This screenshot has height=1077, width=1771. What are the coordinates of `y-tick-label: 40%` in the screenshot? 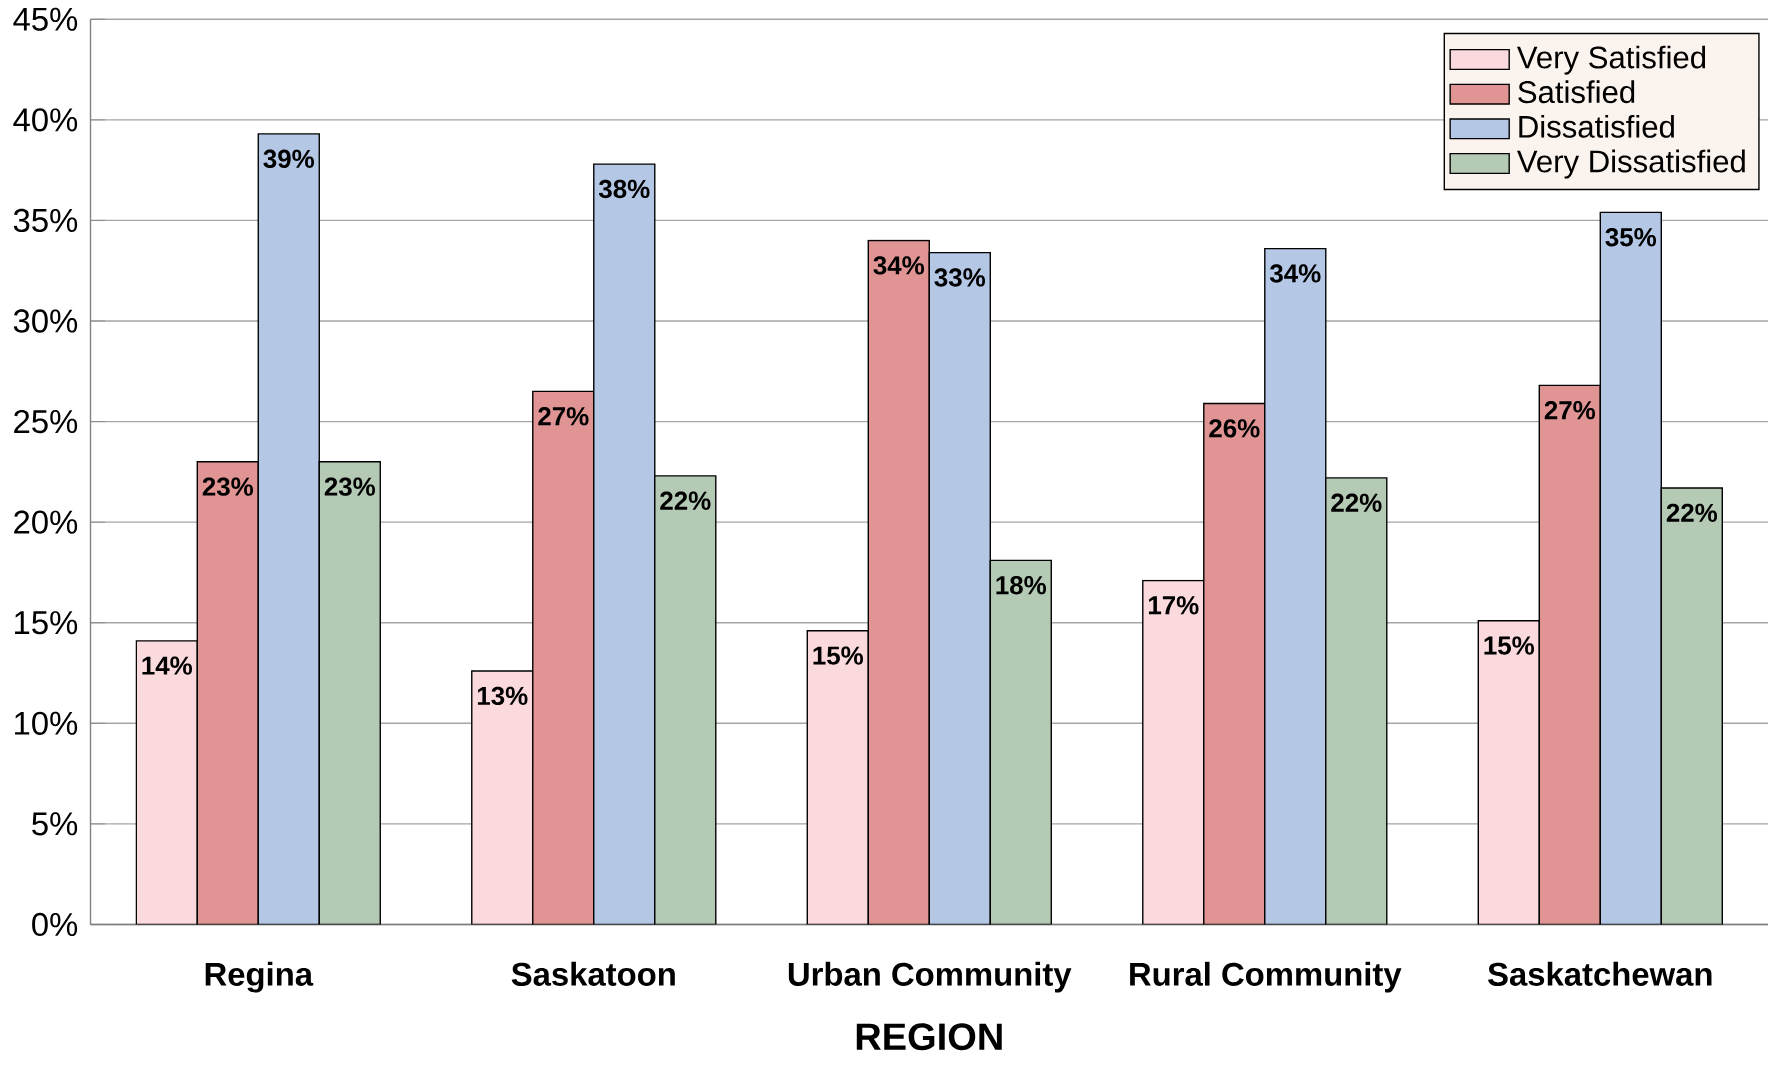 It's located at (45, 120).